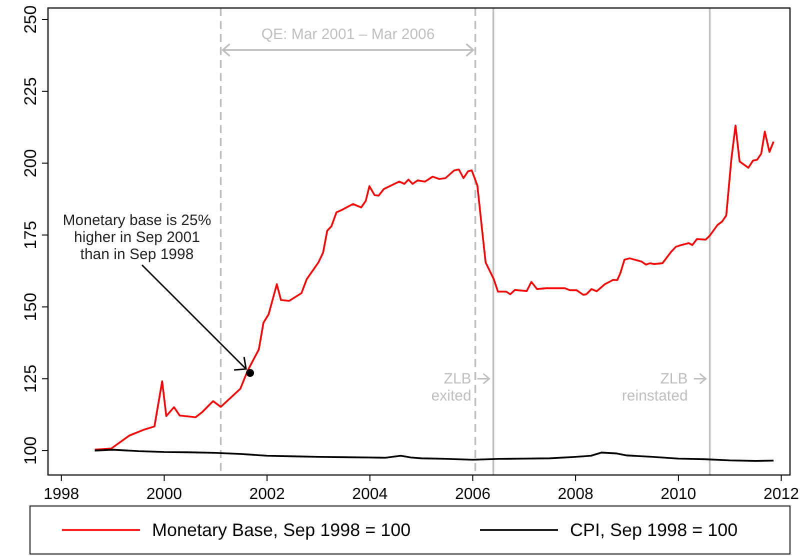 Image resolution: width=801 pixels, height=558 pixels. Describe the element at coordinates (678, 494) in the screenshot. I see `x-tick-label: 2010` at that location.